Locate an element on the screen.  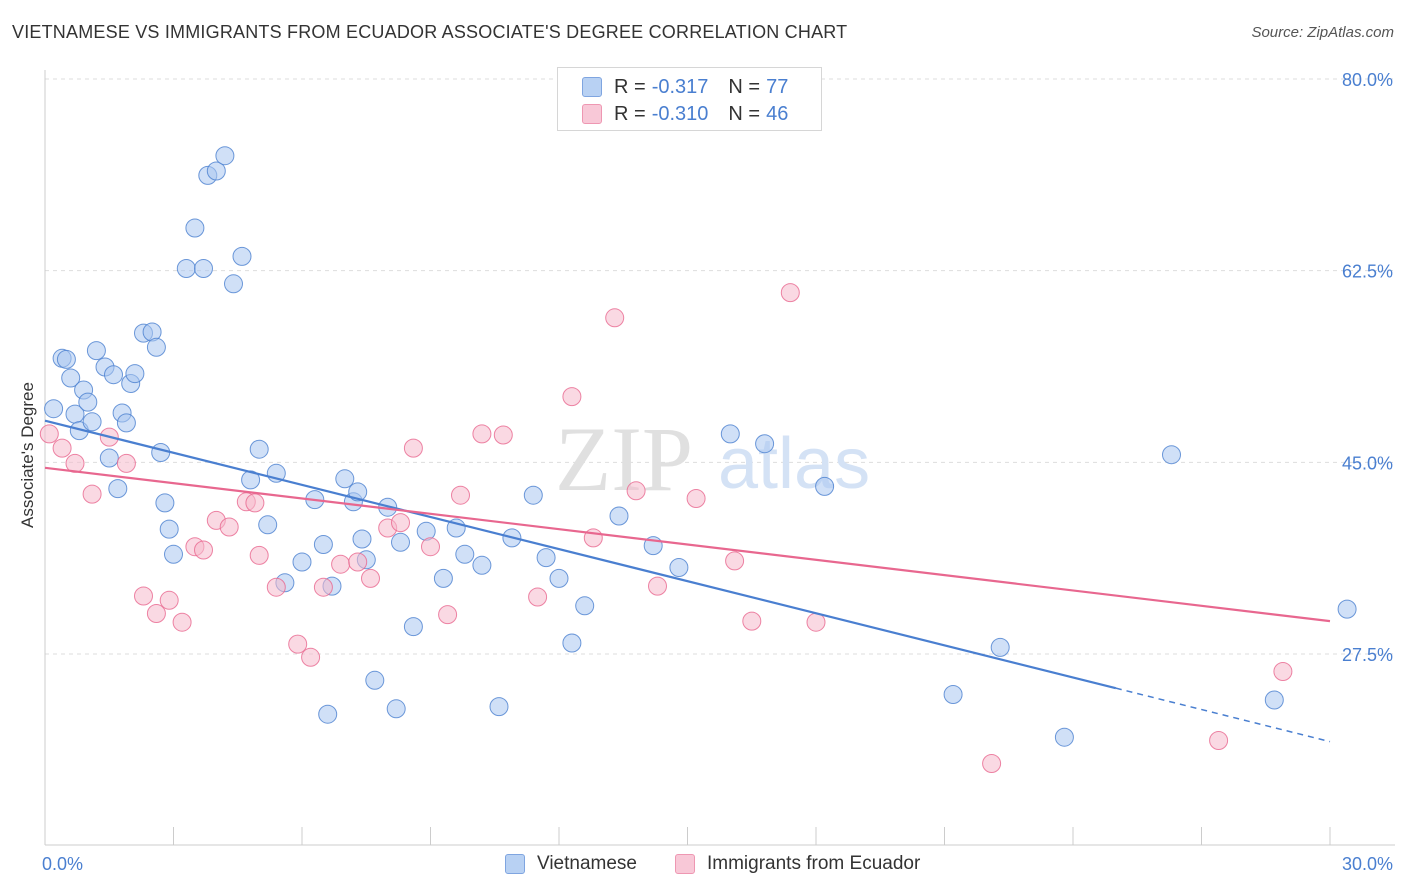
bottom-legend-swatch-pink is located at coordinates (685, 864).